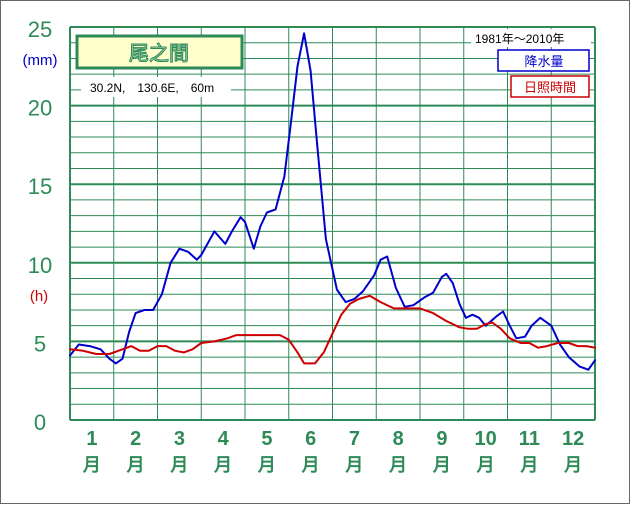  Describe the element at coordinates (40, 186) in the screenshot. I see `y-tick-label: 15` at that location.